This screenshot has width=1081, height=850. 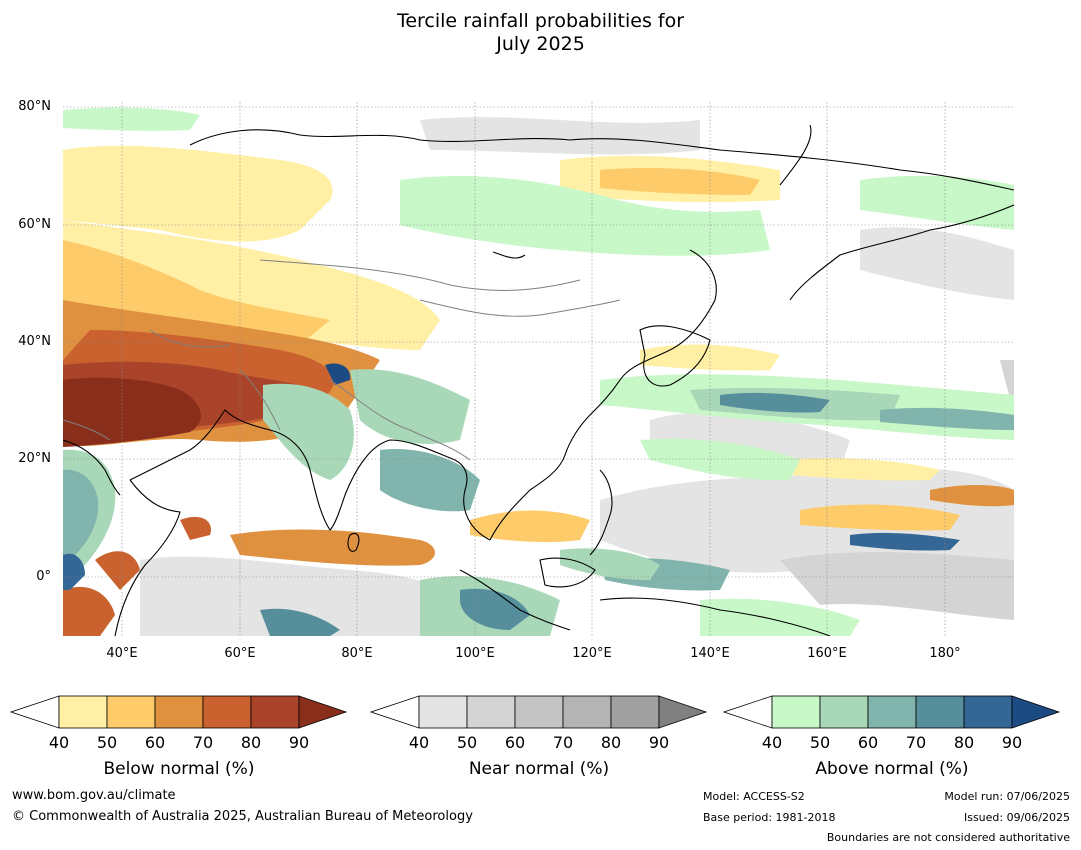 What do you see at coordinates (59, 742) in the screenshot?
I see `colorbar-below-tick: 40` at bounding box center [59, 742].